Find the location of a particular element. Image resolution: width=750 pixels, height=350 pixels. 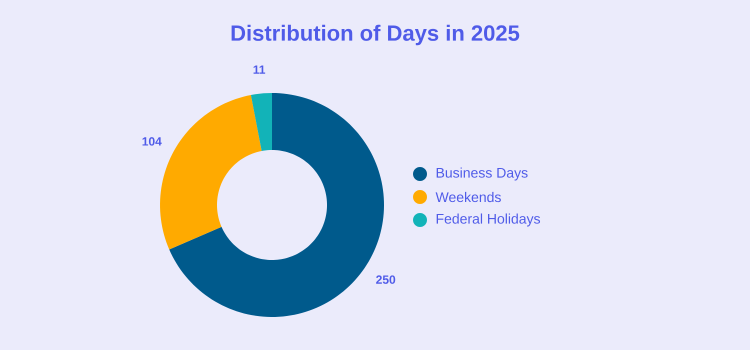

legend-label: Federal Holidays is located at coordinates (488, 220).